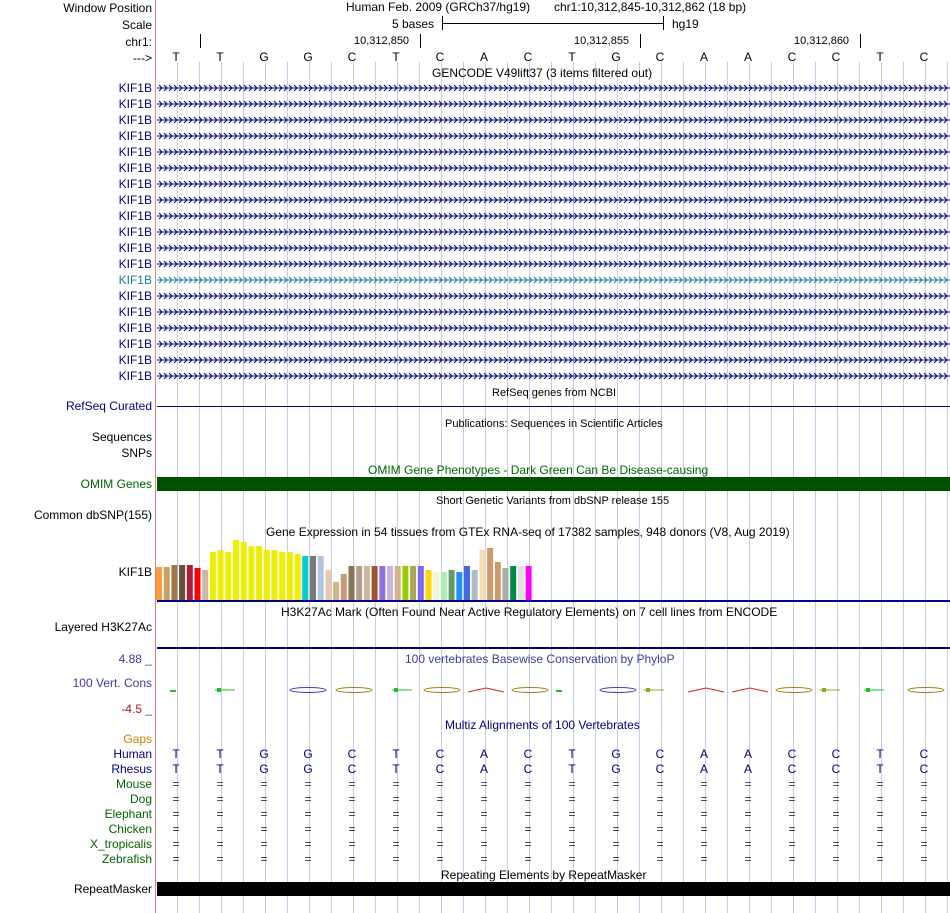 Image resolution: width=950 pixels, height=913 pixels. Describe the element at coordinates (544, 875) in the screenshot. I see `repeatmasker-track-title: Repeating Elements by RepeatMasker` at that location.